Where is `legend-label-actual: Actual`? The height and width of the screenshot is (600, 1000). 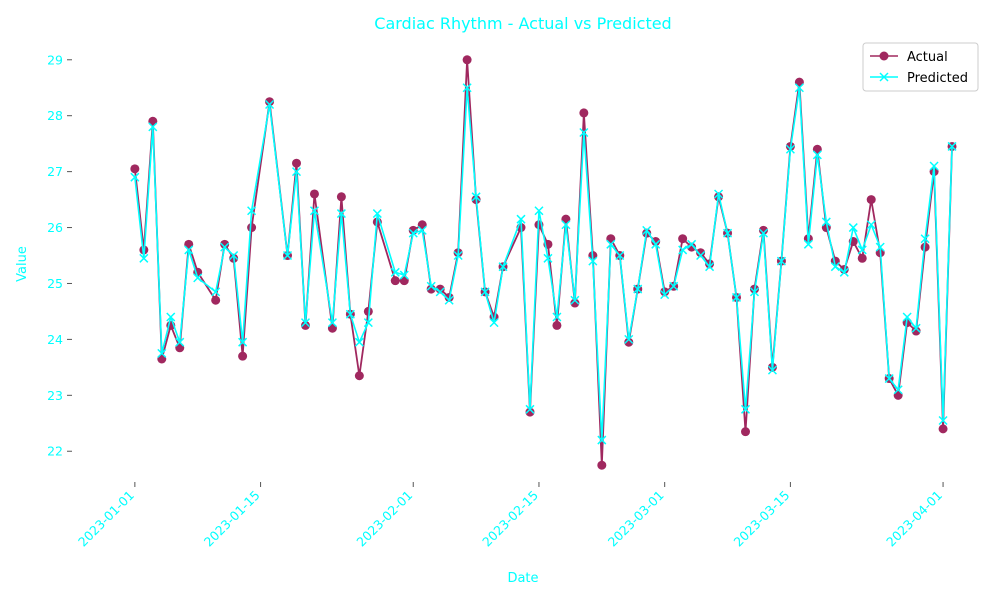
legend-label-actual: Actual is located at coordinates (927, 57).